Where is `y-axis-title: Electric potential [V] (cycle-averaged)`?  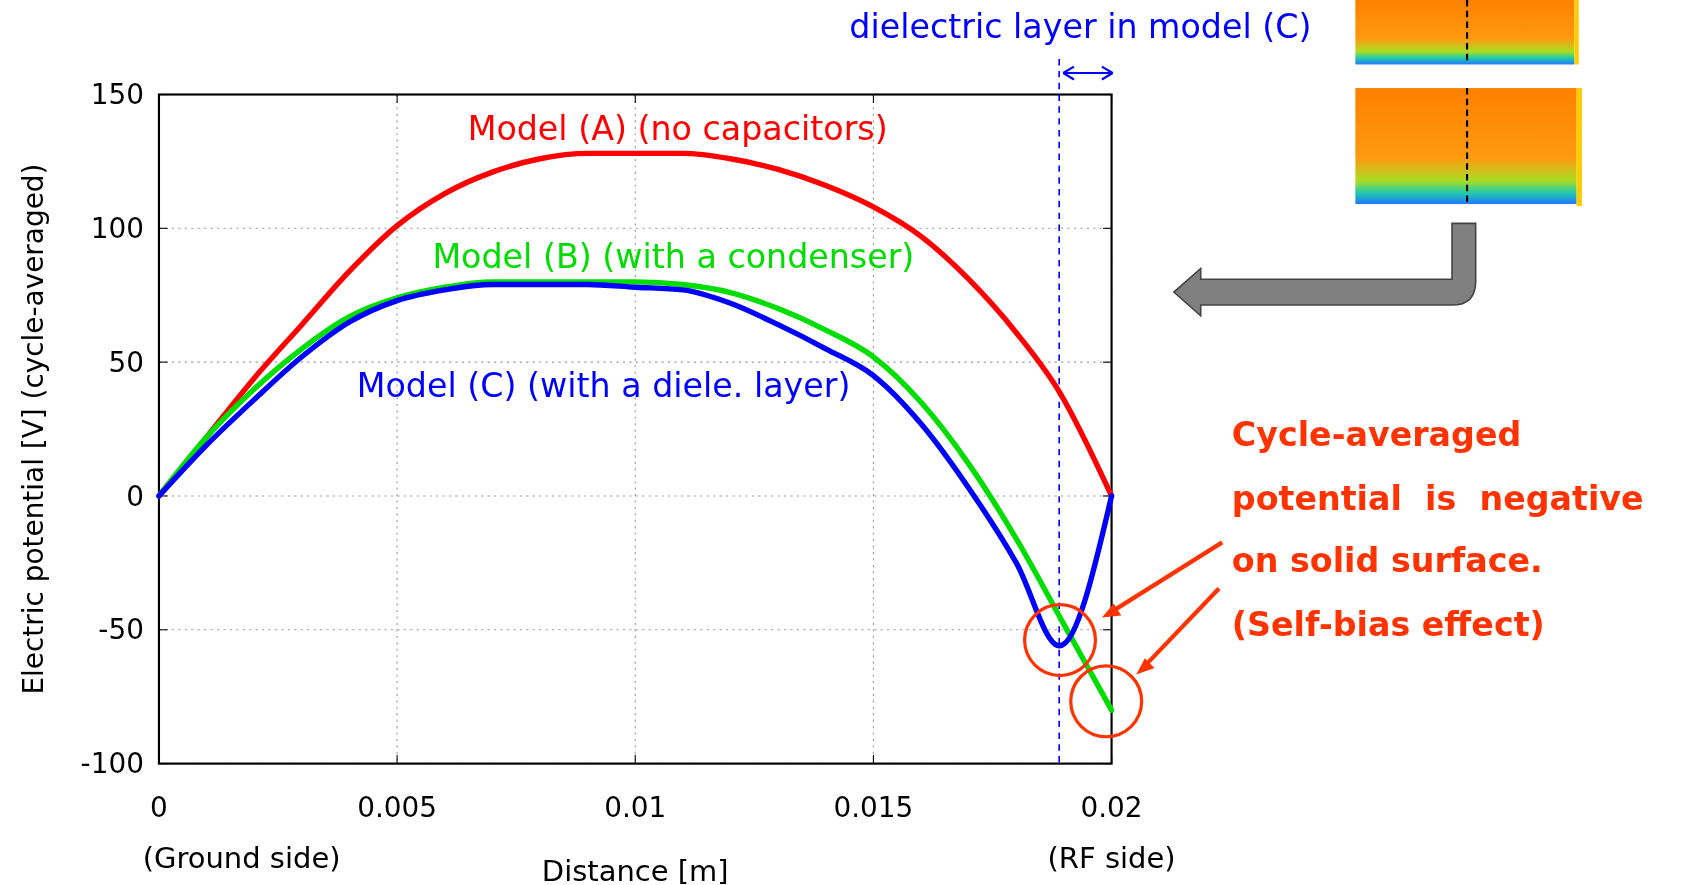 y-axis-title: Electric potential [V] (cycle-averaged) is located at coordinates (33, 429).